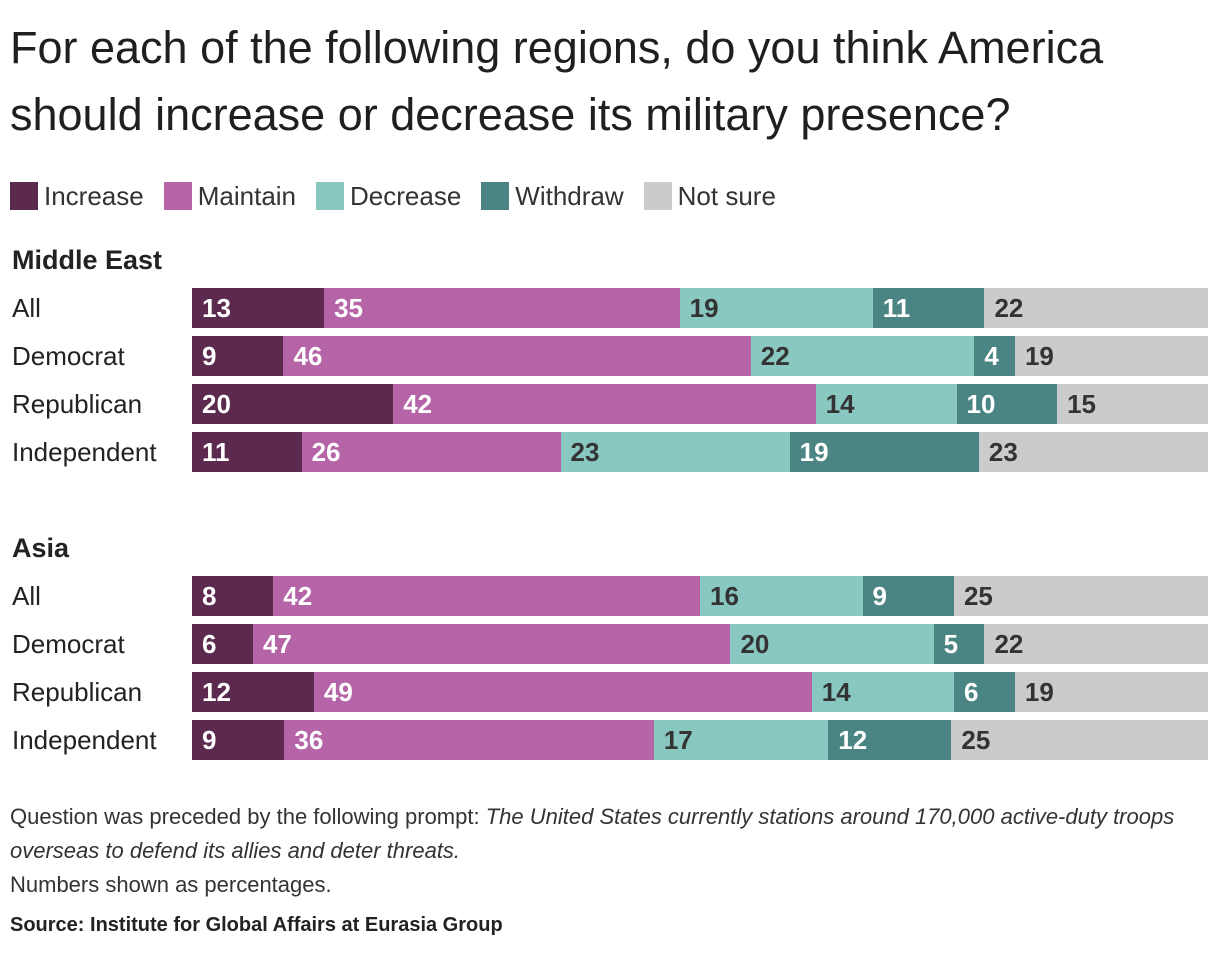 Image resolution: width=1220 pixels, height=958 pixels. Describe the element at coordinates (726, 195) in the screenshot. I see `legend-label: Not sure` at that location.